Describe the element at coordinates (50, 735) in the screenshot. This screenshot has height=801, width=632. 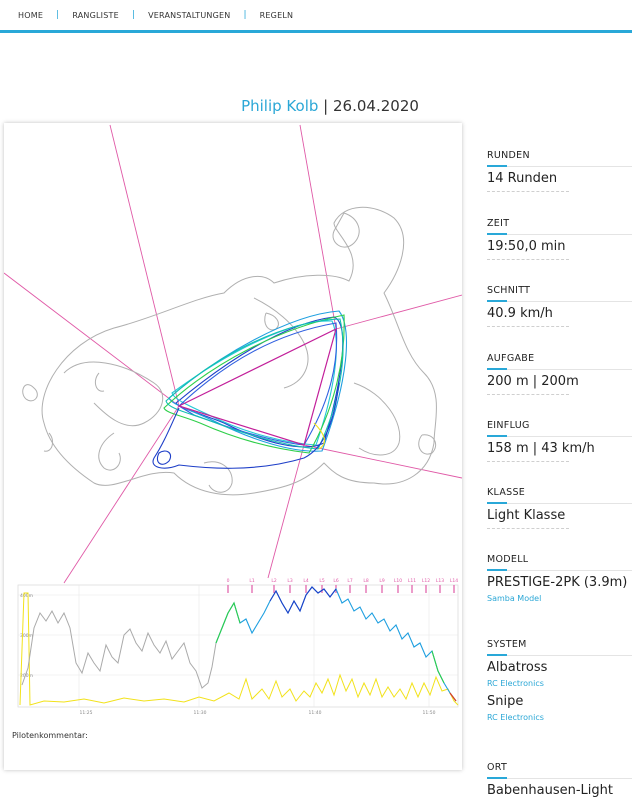
I see `pilot-comment-label: Pilotenkommentar:` at that location.